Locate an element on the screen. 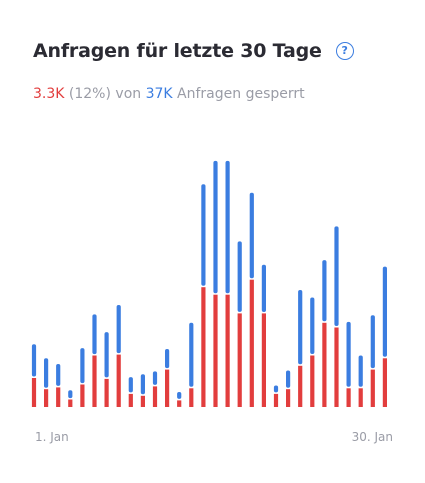  x-tick-start: 1. Jan is located at coordinates (52, 437).